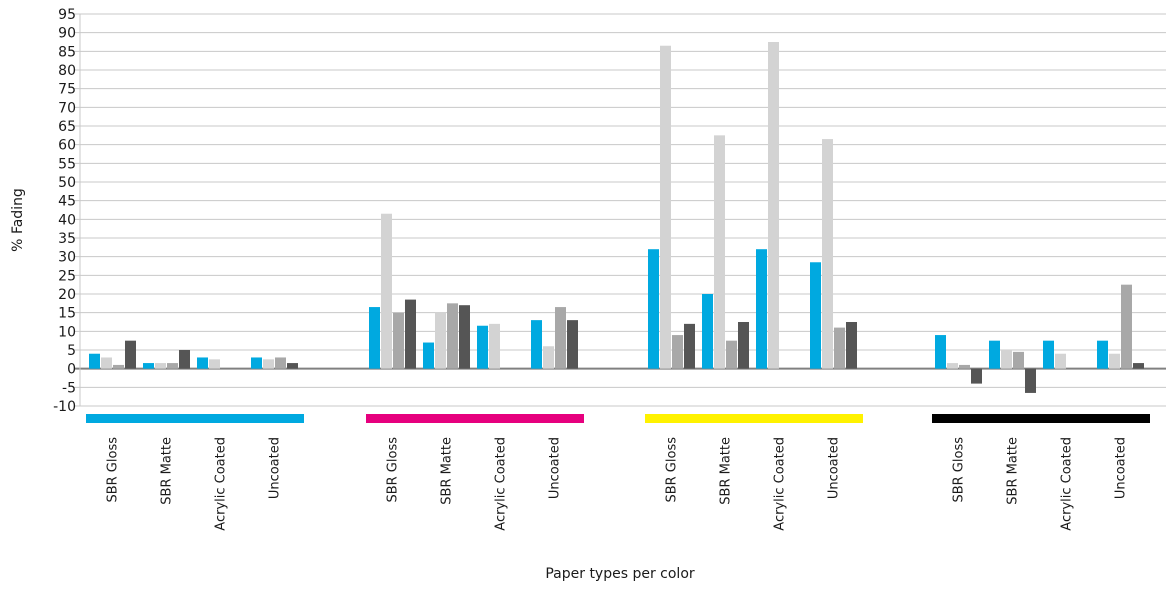 This screenshot has height=591, width=1176. Describe the element at coordinates (620, 574) in the screenshot. I see `x-axis-title: Paper types per color` at that location.